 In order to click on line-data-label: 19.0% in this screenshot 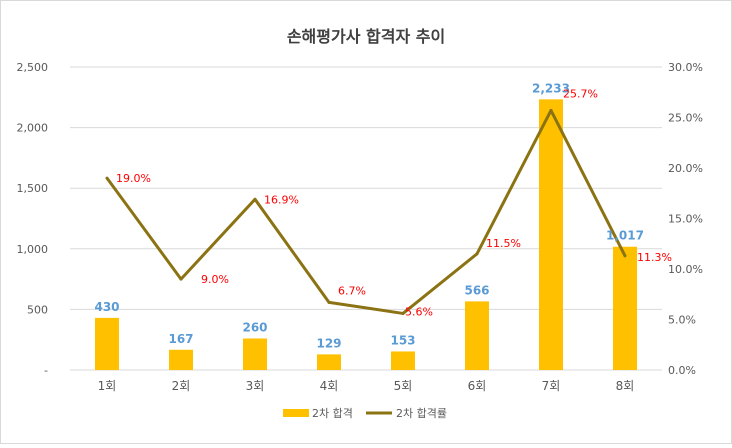, I will do `click(133, 178)`.